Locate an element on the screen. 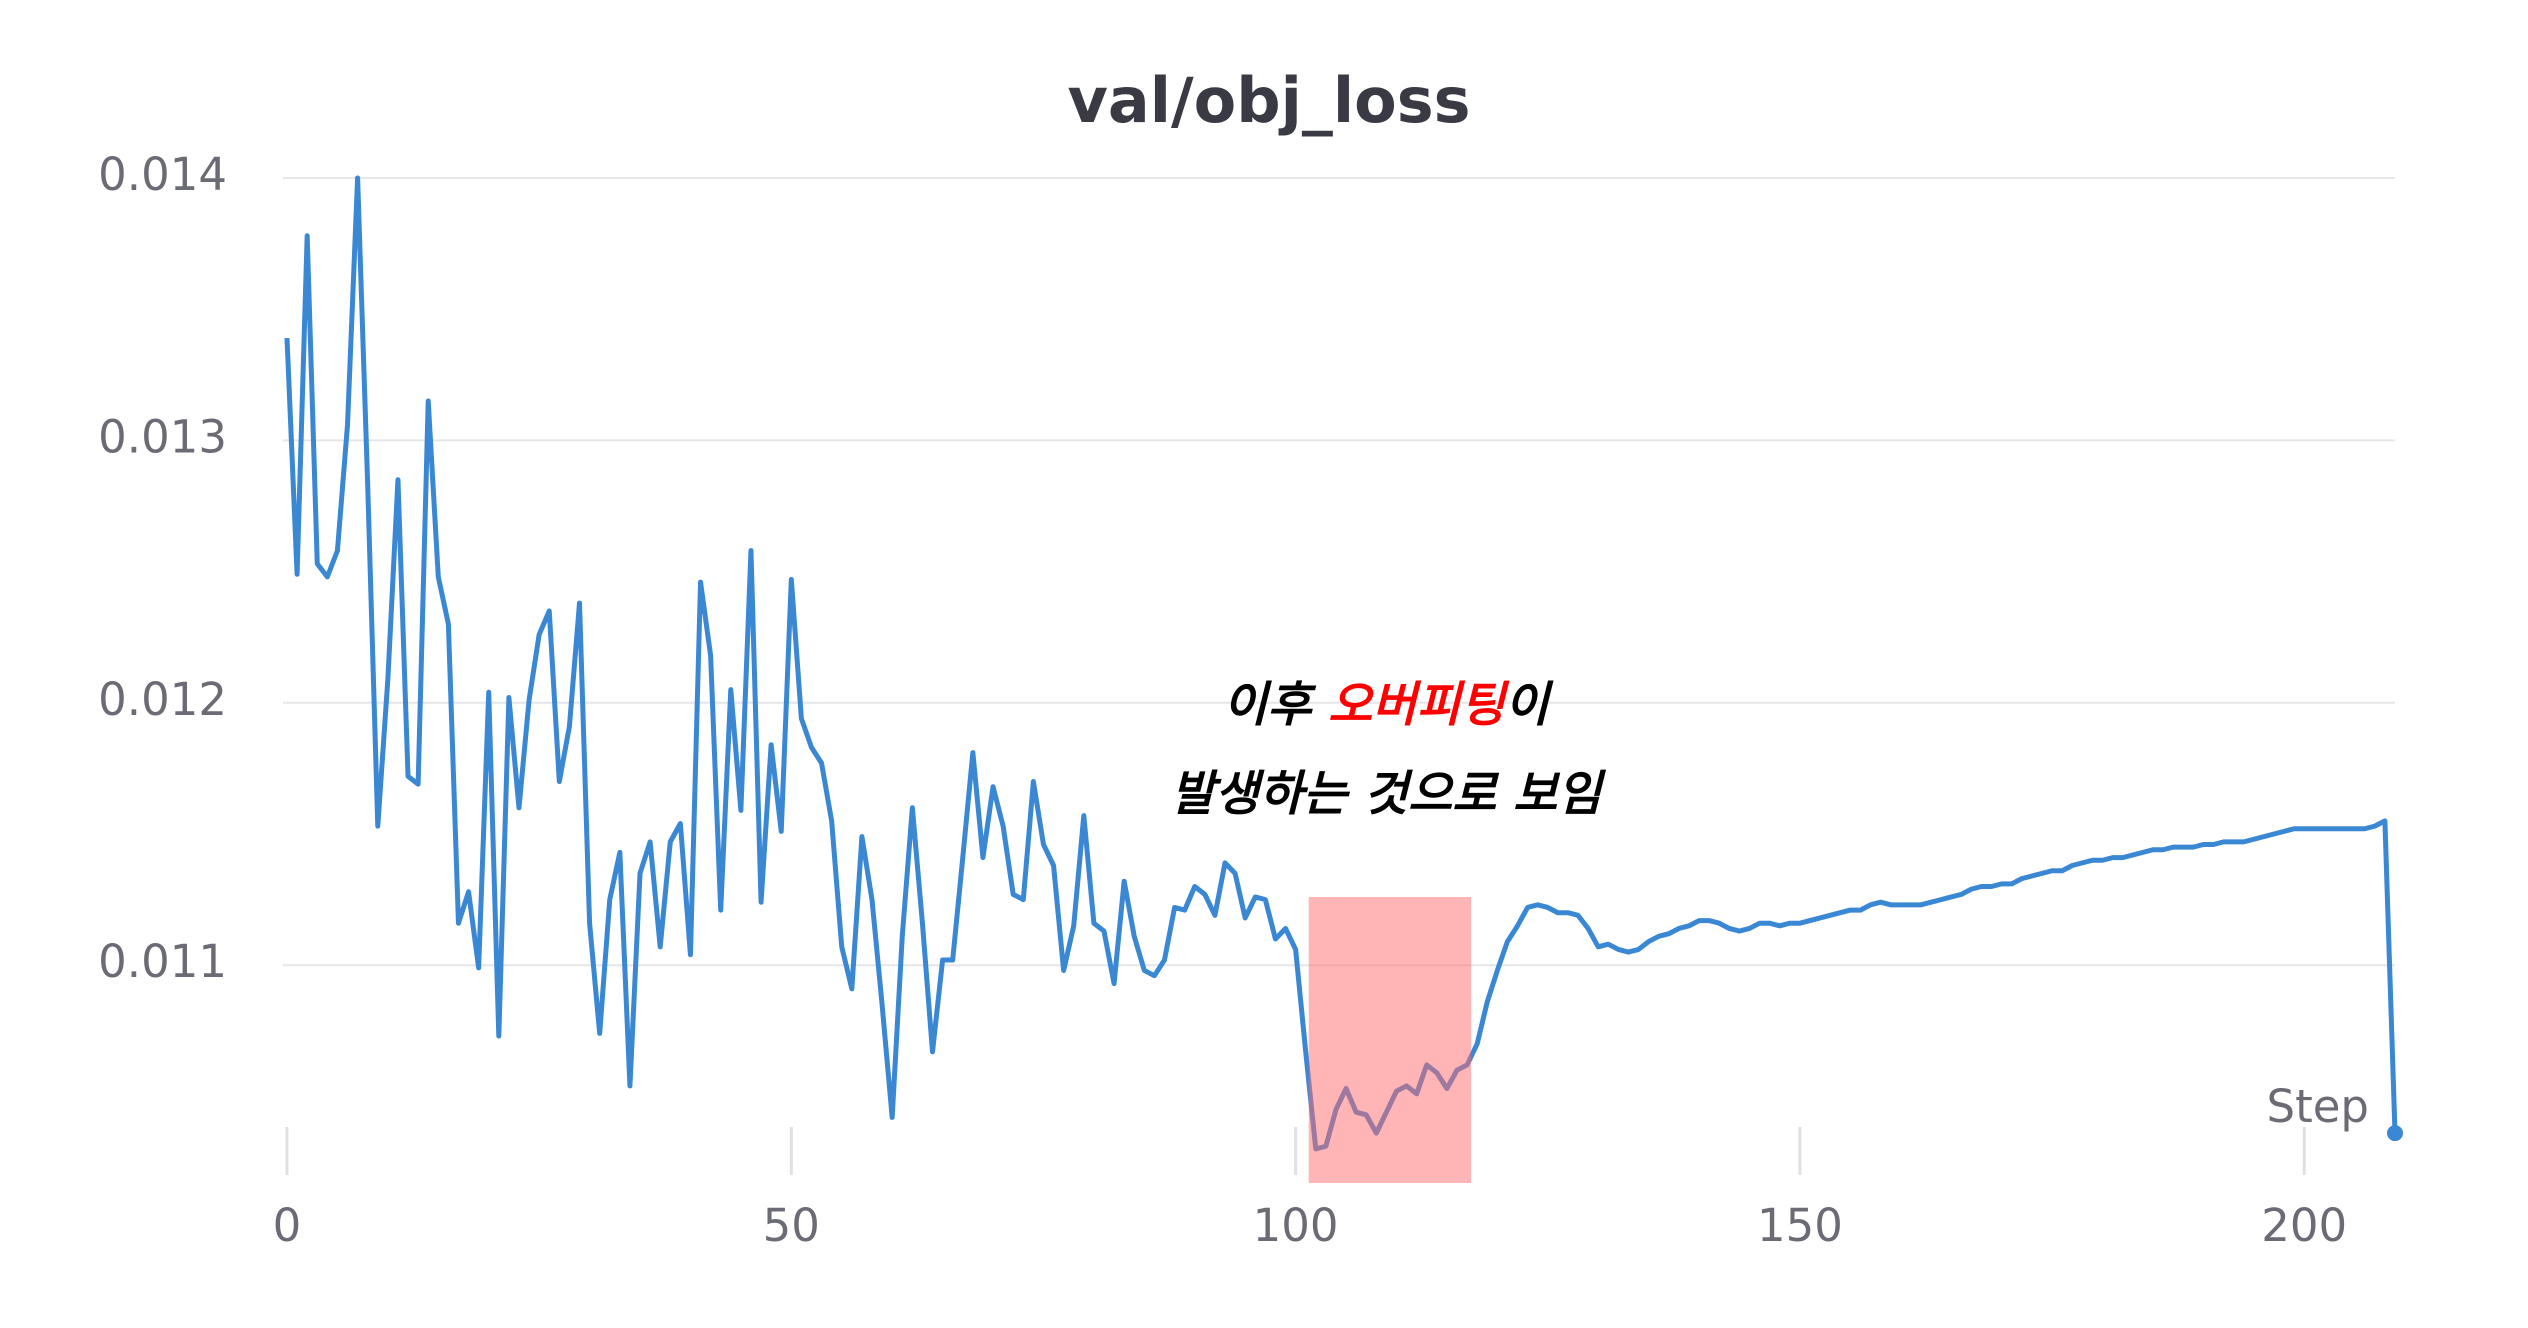 Image resolution: width=2528 pixels, height=1328 pixels. annotation-part: 발생하는 것으로 보임 is located at coordinates (1389, 794).